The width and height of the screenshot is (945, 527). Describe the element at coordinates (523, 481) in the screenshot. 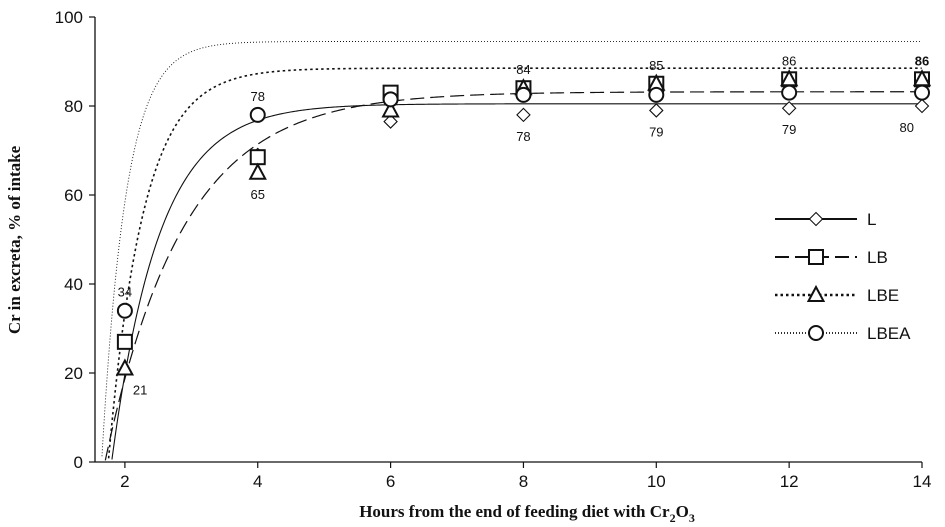

I see `x-tick-label: 8` at that location.